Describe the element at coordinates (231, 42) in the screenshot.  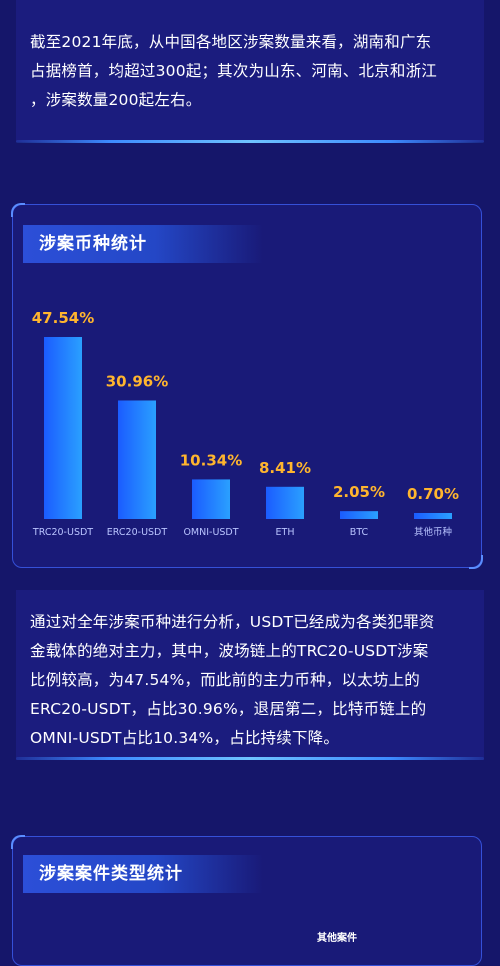
I see `intro-line: 截至2021年底，从中国各地区涉案数量来看，湖南和广东` at that location.